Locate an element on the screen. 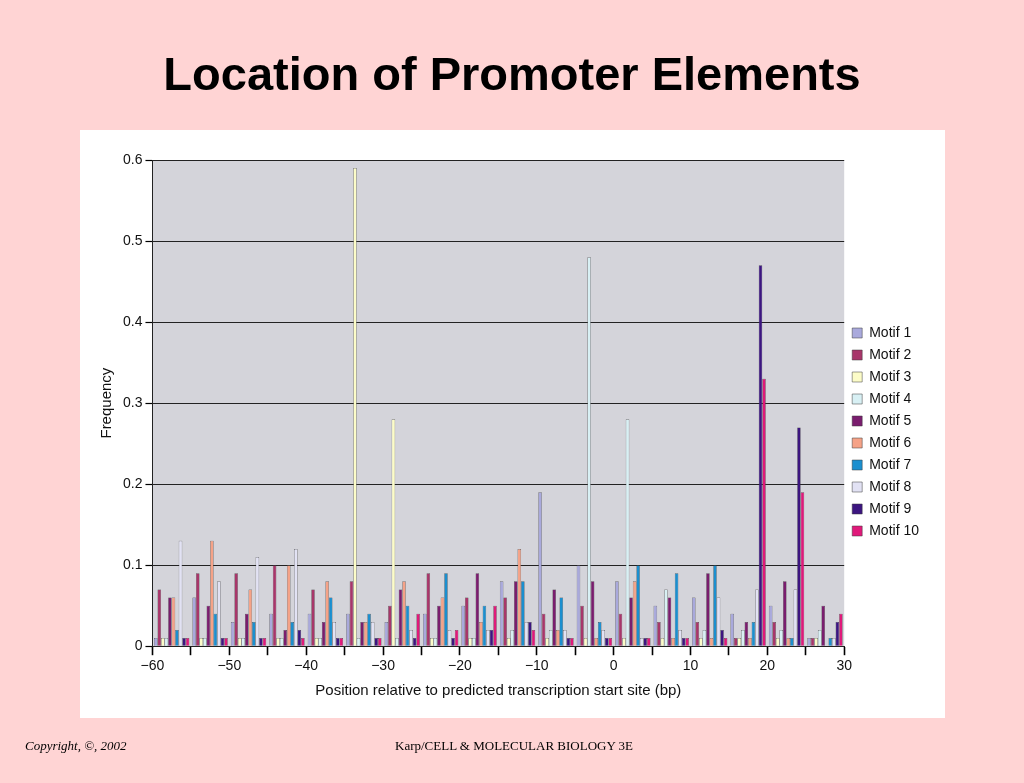 This screenshot has height=783, width=1024. legend-label: Motif 3 is located at coordinates (890, 375).